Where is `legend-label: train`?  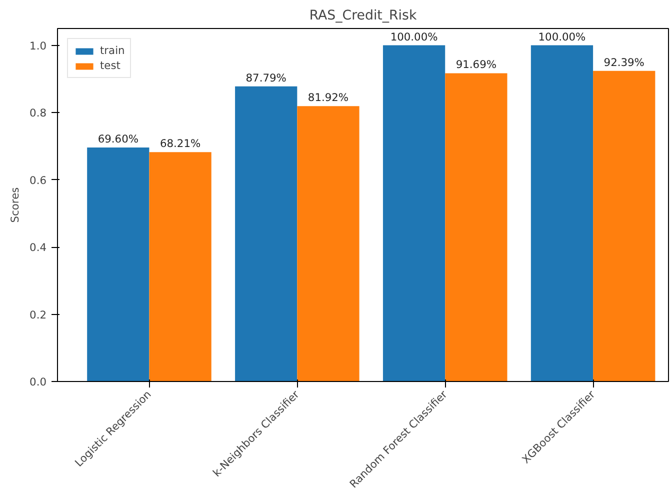
legend-label: train is located at coordinates (112, 50).